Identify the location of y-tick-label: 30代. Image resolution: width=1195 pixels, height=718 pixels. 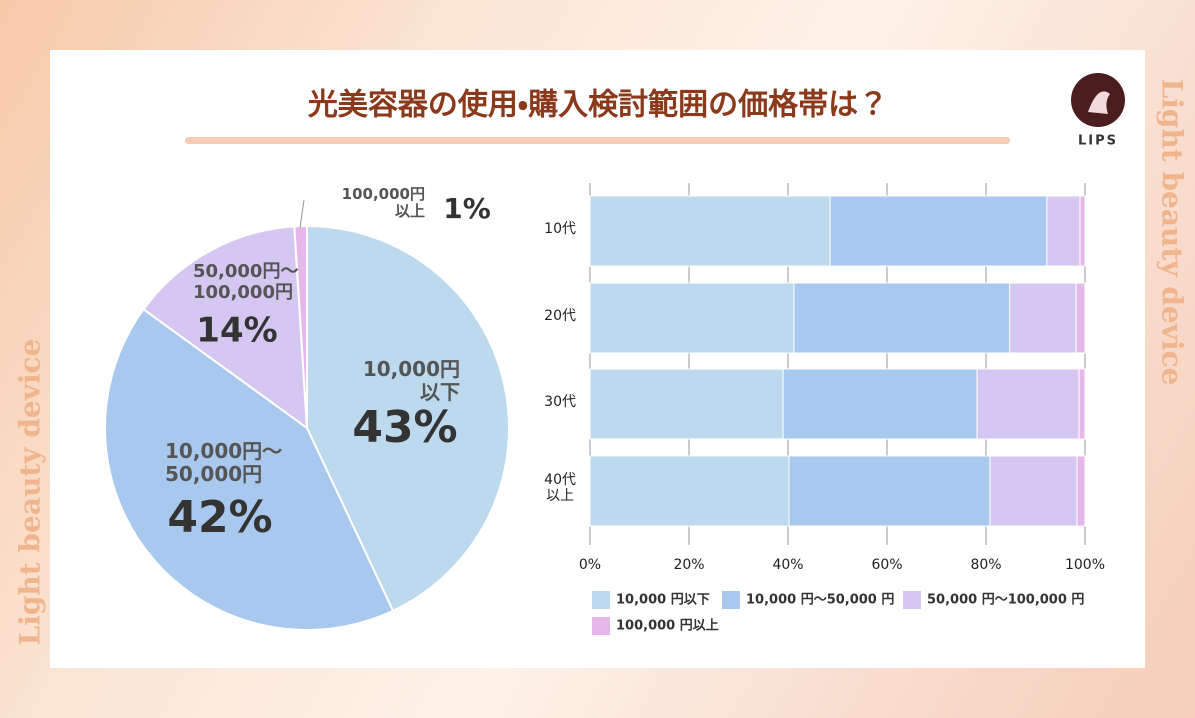
(560, 402).